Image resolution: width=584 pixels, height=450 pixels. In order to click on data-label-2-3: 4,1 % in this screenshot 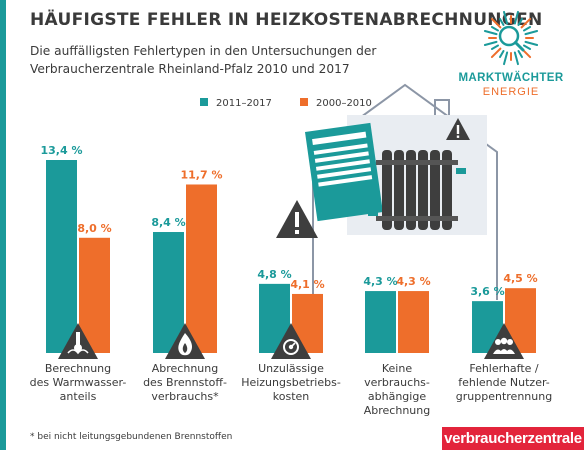, I will do `click(307, 284)`.